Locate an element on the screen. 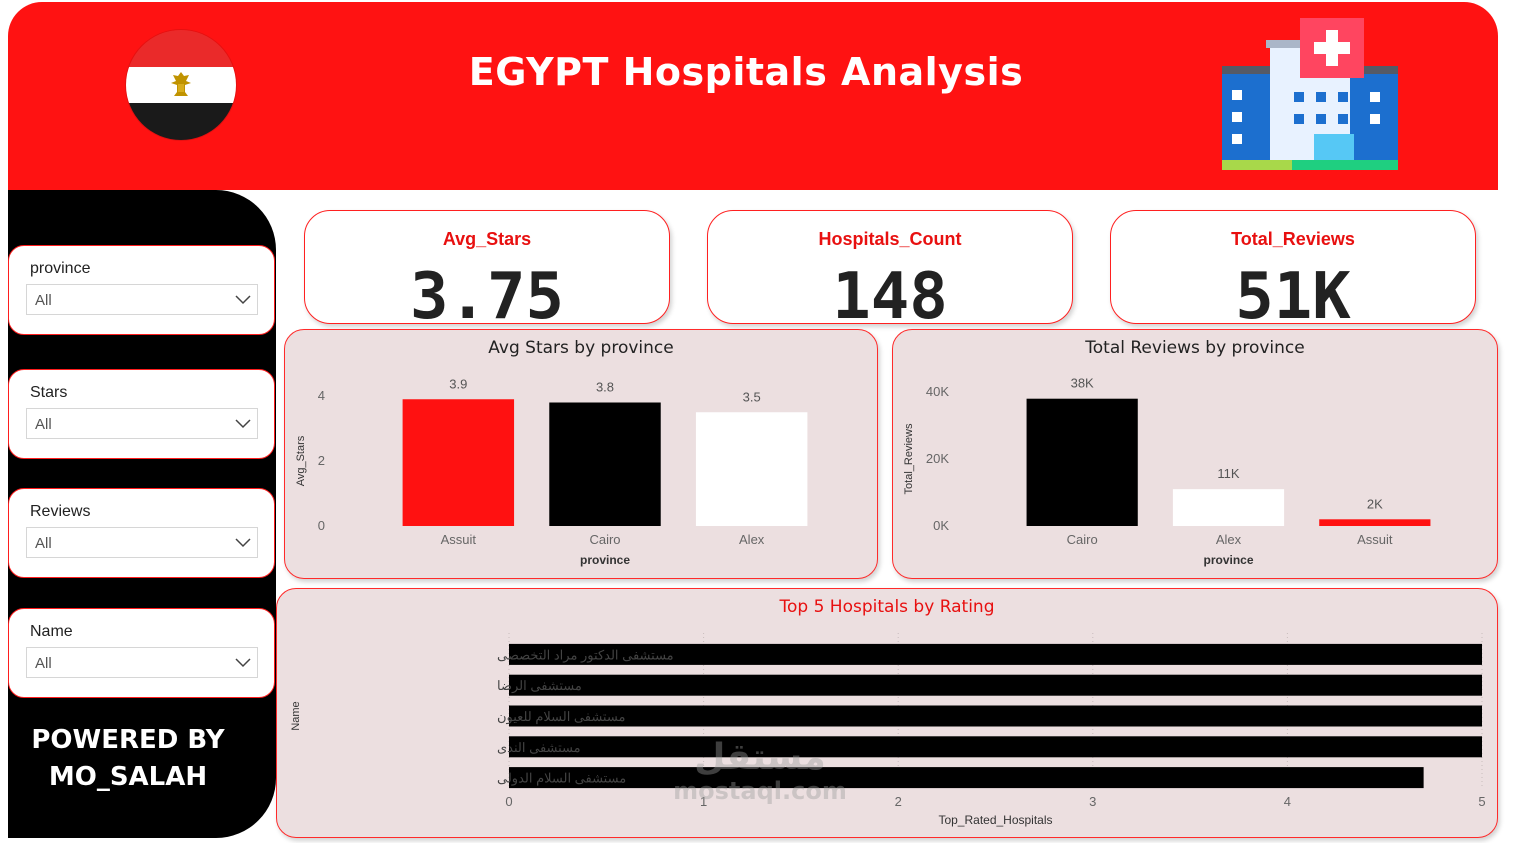 The width and height of the screenshot is (1513, 843). x-tick-label: 2 is located at coordinates (898, 801).